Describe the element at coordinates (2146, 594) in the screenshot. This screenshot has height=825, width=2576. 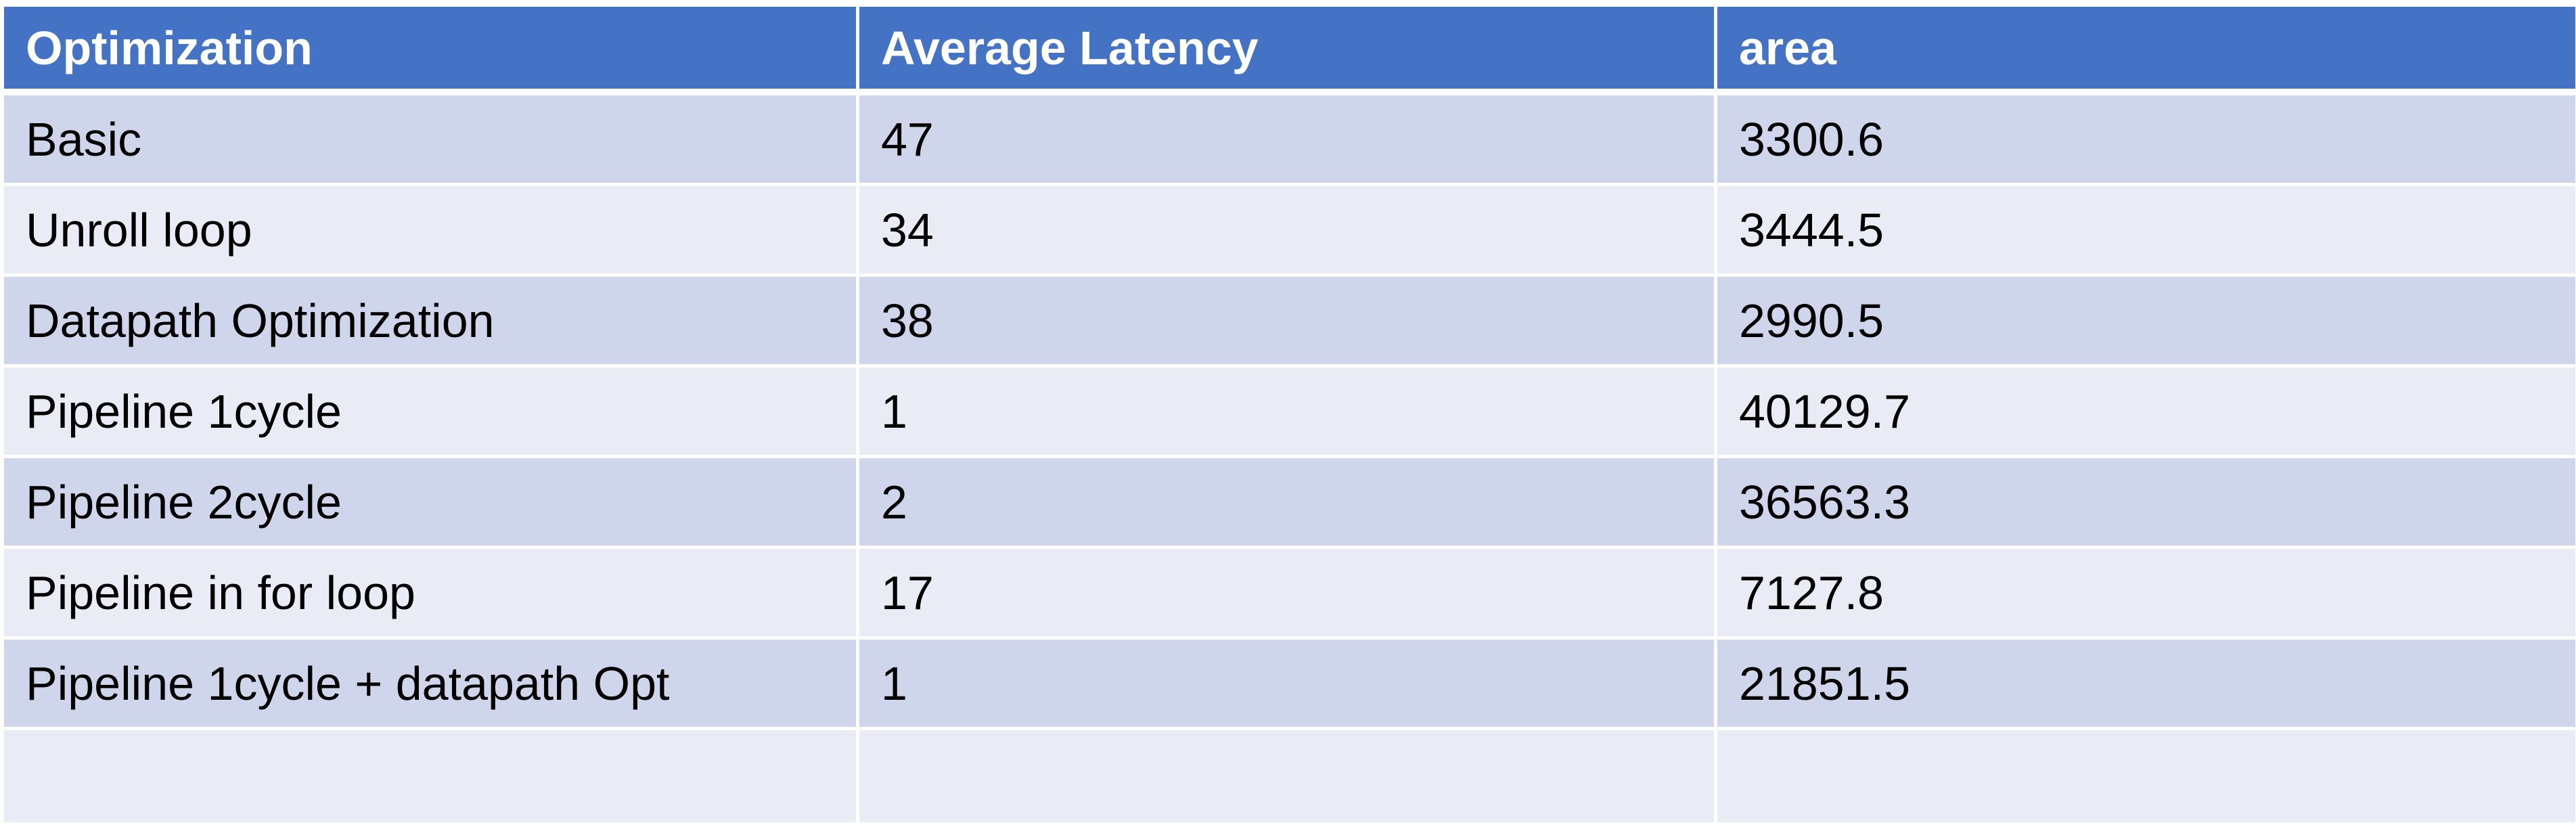
I see `cell-area: 7127.8` at that location.